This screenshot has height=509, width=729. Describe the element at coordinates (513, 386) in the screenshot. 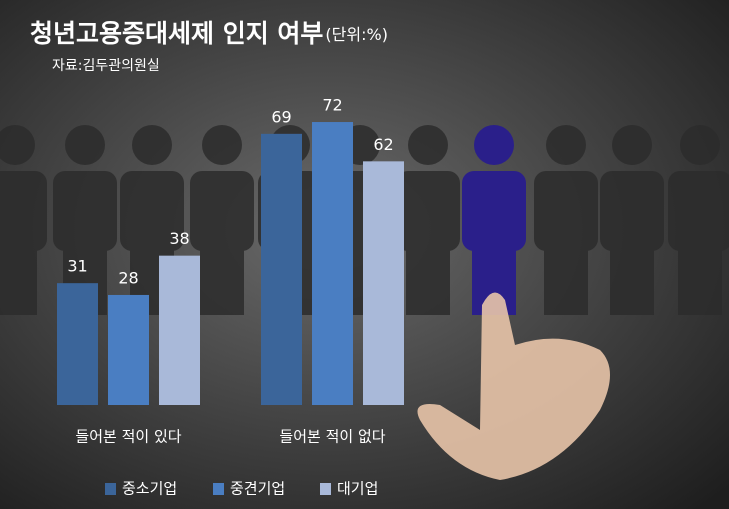

I see `hand` at that location.